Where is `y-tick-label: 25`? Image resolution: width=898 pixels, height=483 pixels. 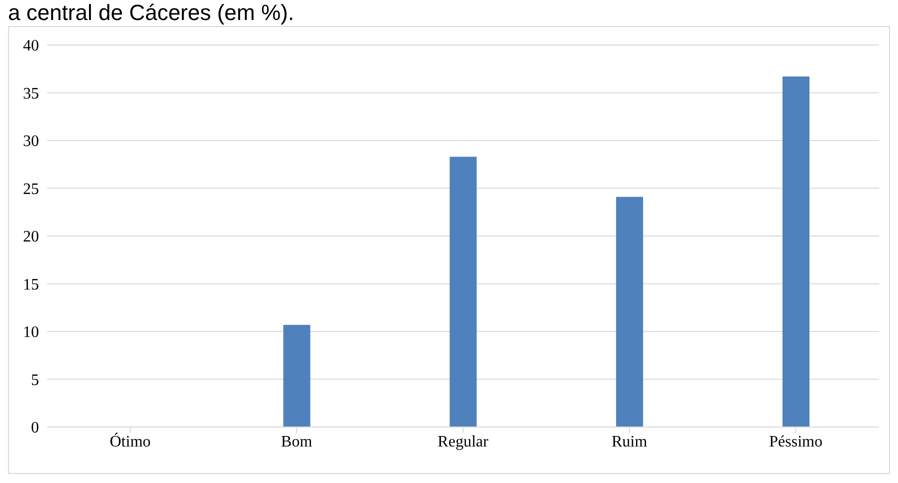
y-tick-label: 25 is located at coordinates (31, 189).